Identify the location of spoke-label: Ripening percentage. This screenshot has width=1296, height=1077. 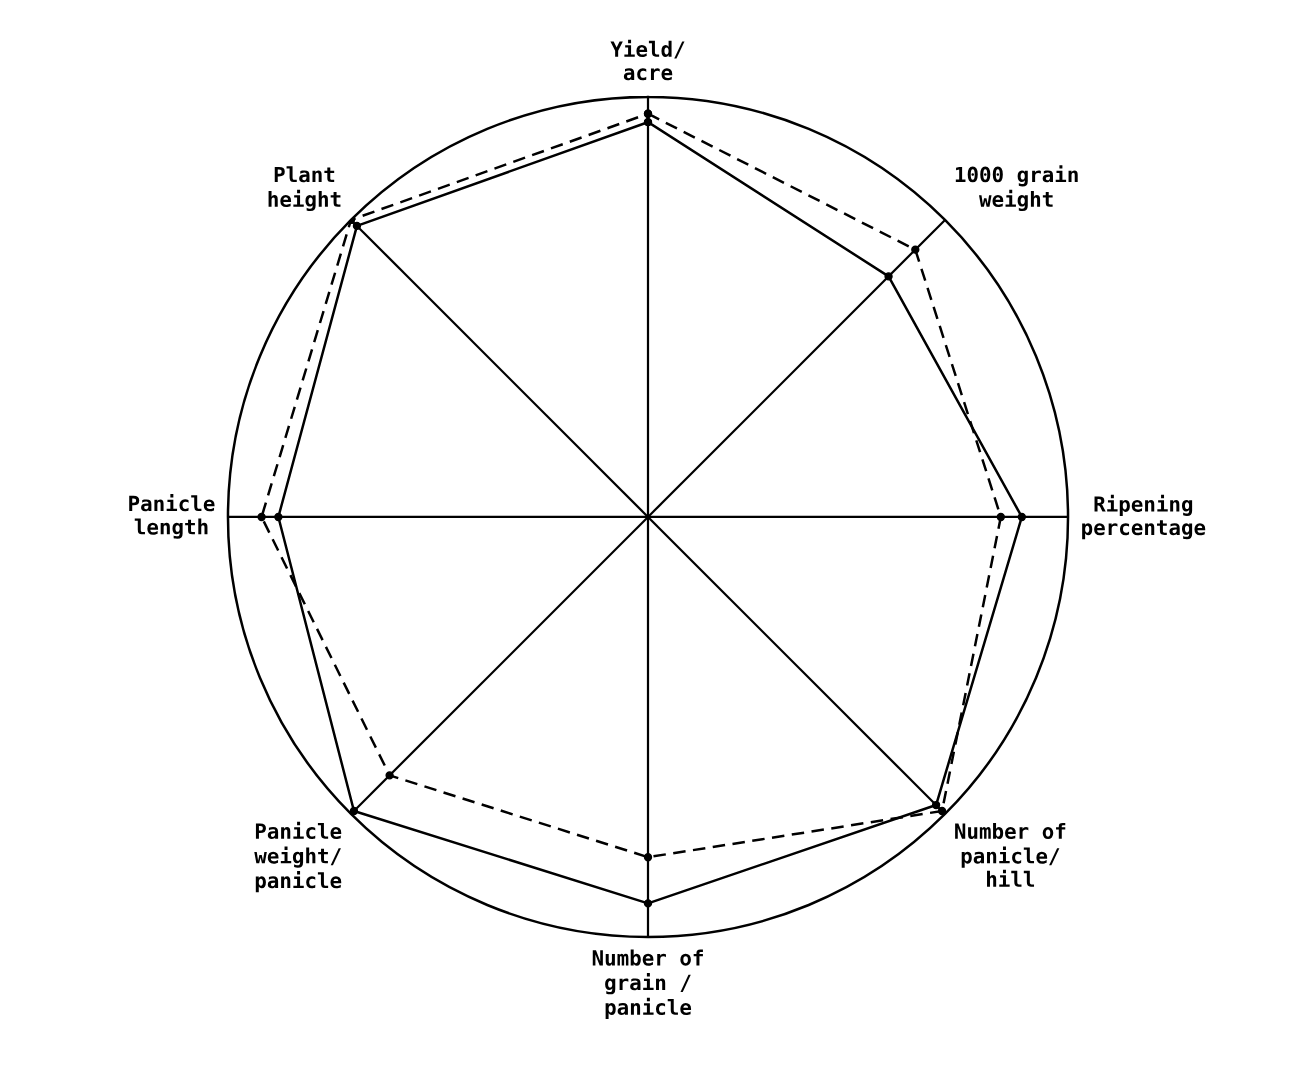
(1144, 517).